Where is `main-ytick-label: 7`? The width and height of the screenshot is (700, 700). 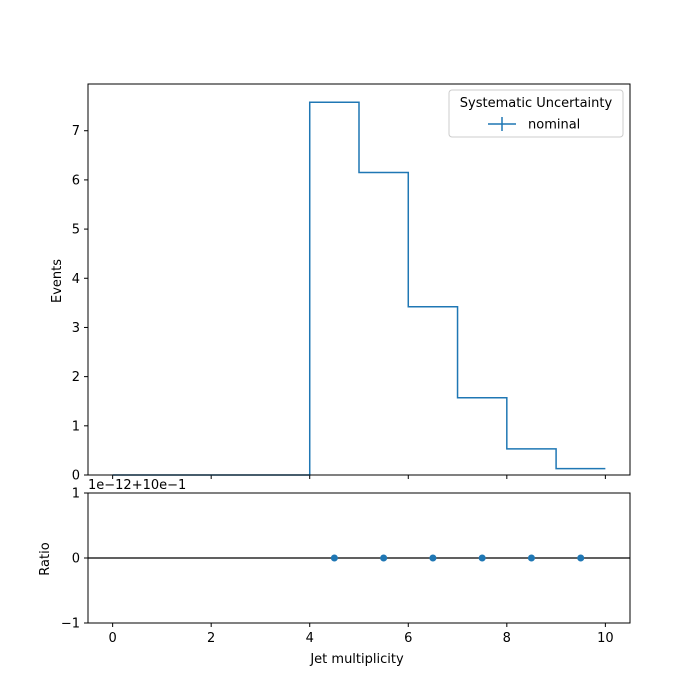
main-ytick-label: 7 is located at coordinates (76, 131).